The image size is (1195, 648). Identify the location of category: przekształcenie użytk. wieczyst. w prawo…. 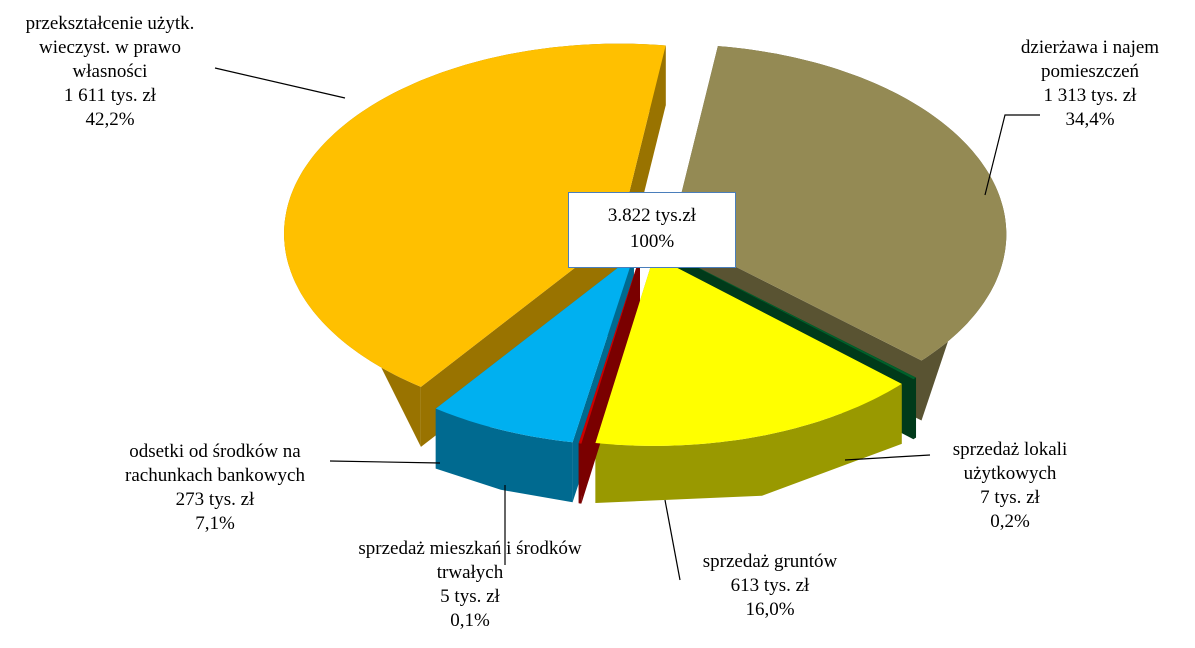
(110, 47).